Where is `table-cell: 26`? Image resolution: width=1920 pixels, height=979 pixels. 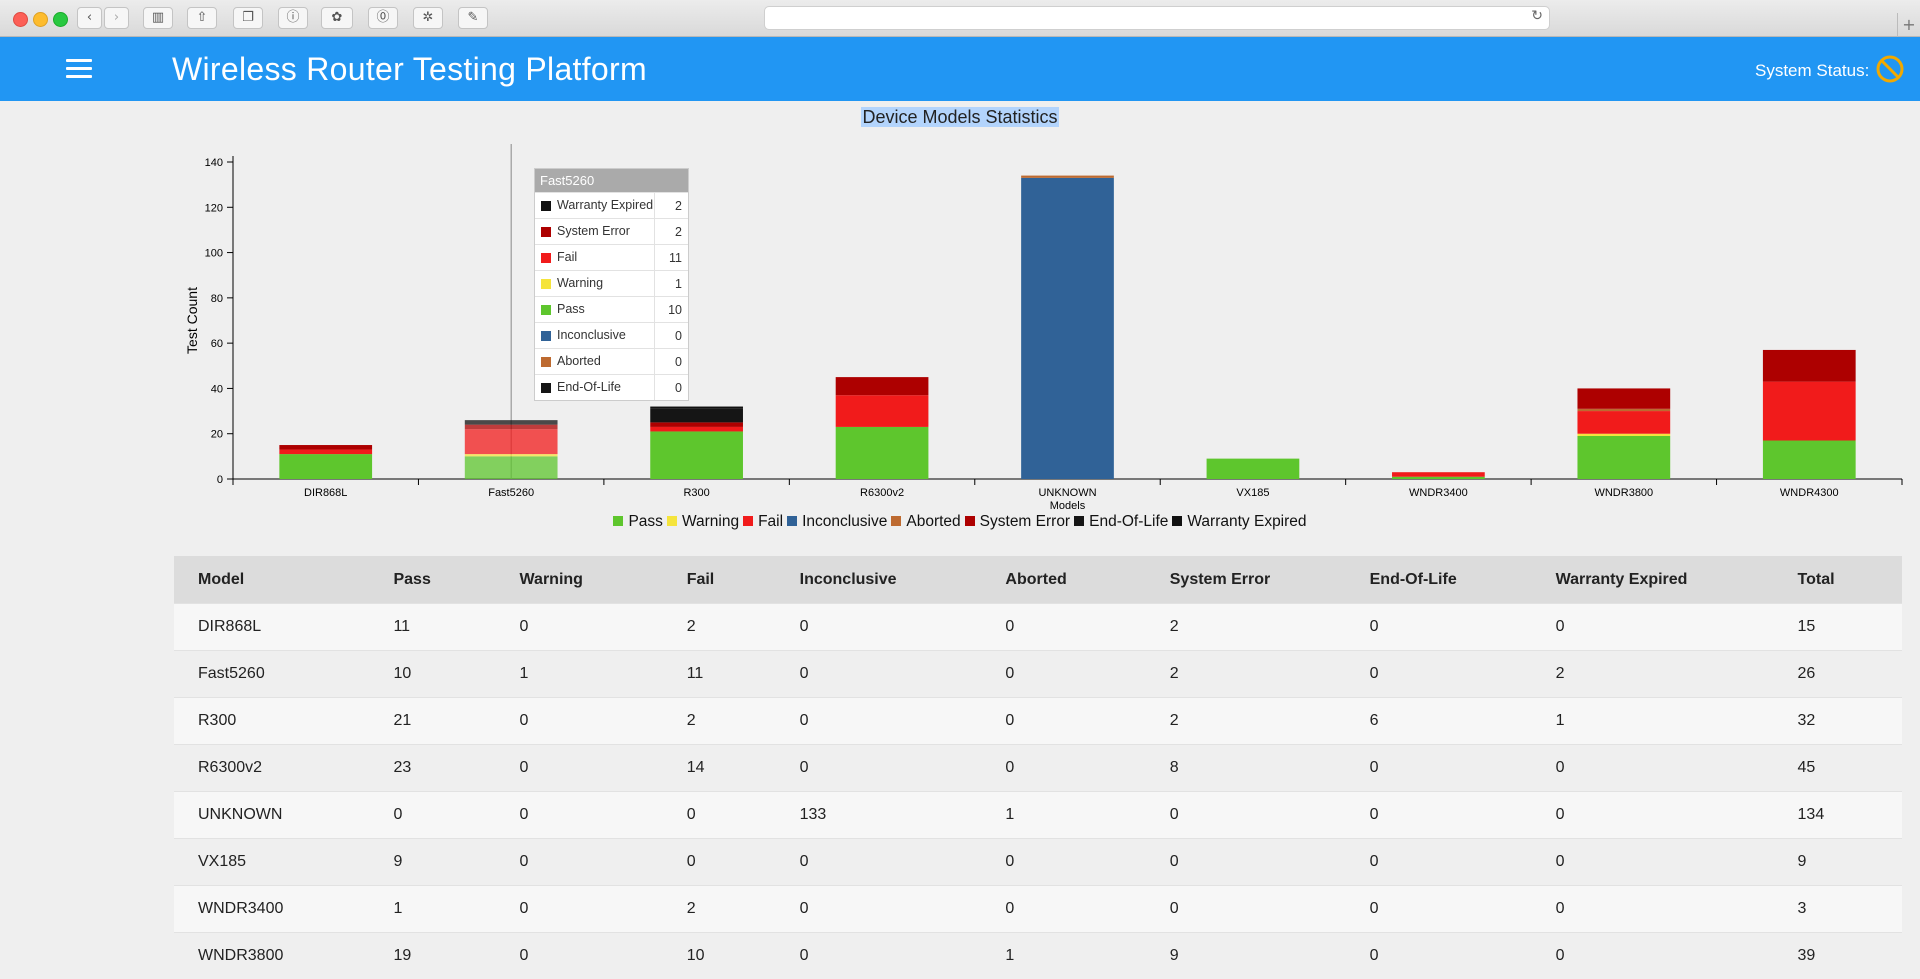
table-cell: 26 is located at coordinates (1838, 674).